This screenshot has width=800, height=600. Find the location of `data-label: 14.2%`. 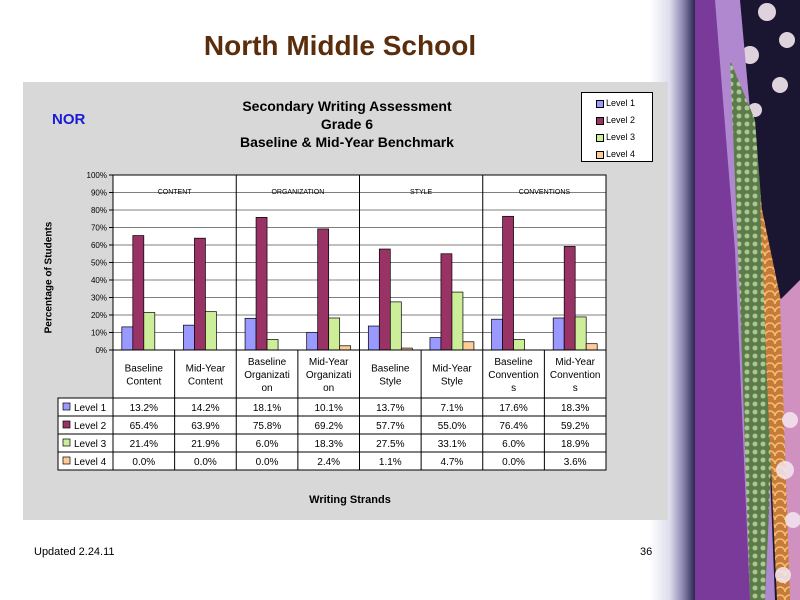

data-label: 14.2% is located at coordinates (205, 408).